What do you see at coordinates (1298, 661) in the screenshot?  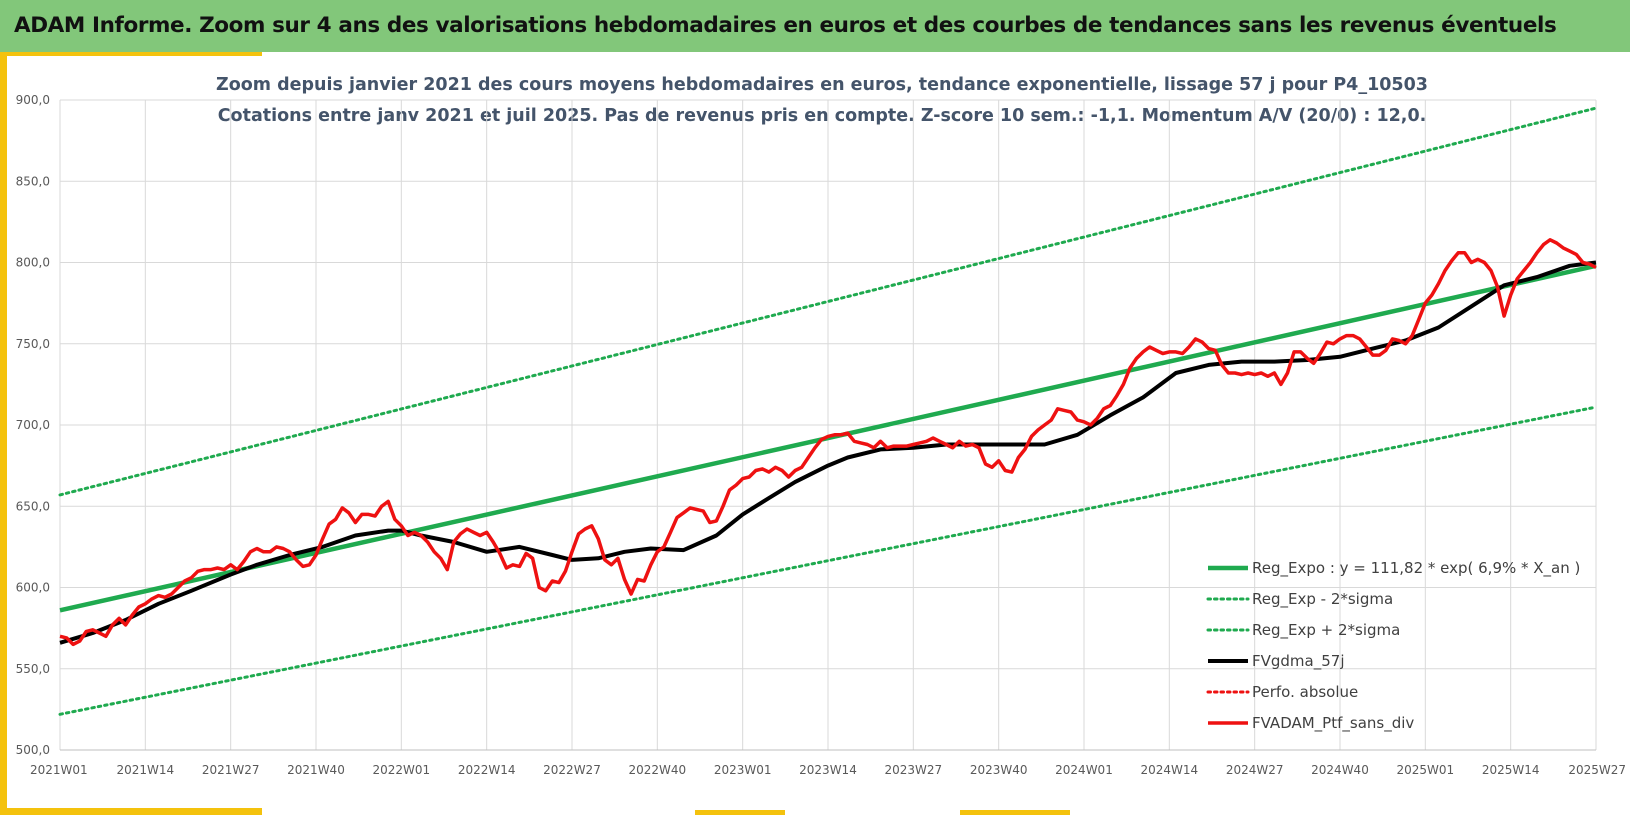 I see `legend-label-3: FVgdma_57j` at bounding box center [1298, 661].